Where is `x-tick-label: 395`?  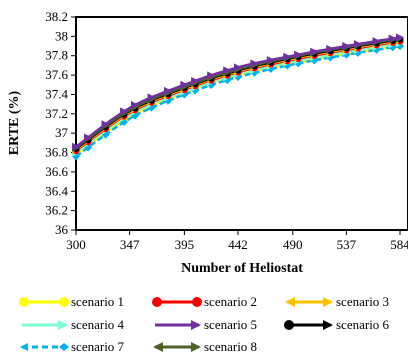 x-tick-label: 395 is located at coordinates (185, 244).